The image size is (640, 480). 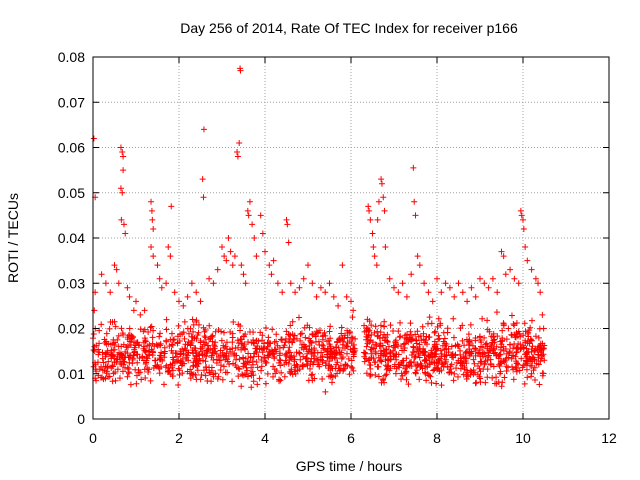 What do you see at coordinates (71, 193) in the screenshot?
I see `y-tick-label: 0.05` at bounding box center [71, 193].